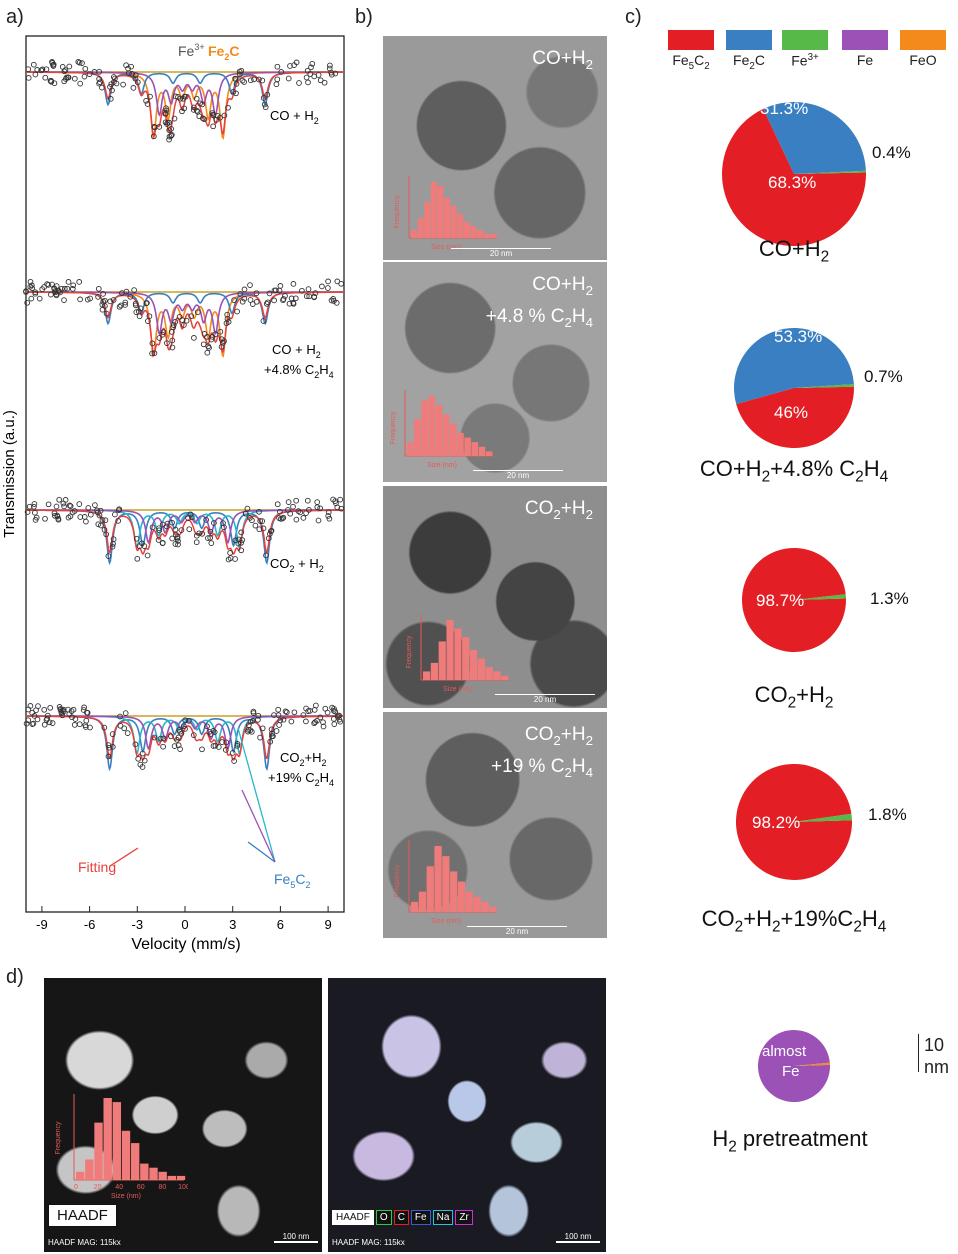 The image size is (958, 1254). What do you see at coordinates (90, 924) in the screenshot?
I see `x-tick-label: -6` at bounding box center [90, 924].